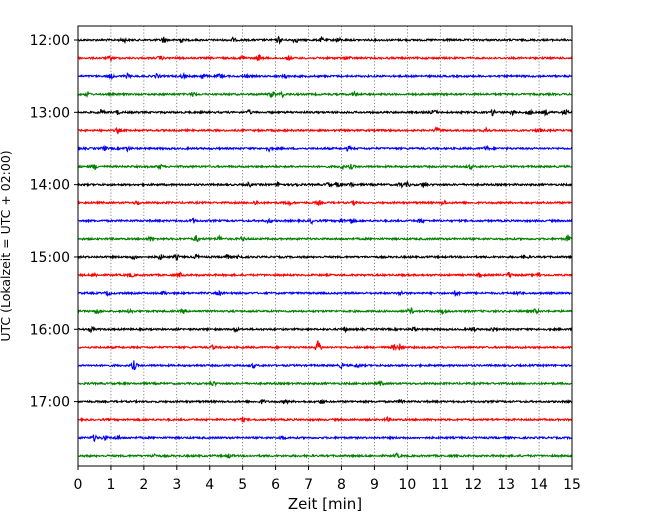  Describe the element at coordinates (176, 485) in the screenshot. I see `x-tick-label: 3` at that location.